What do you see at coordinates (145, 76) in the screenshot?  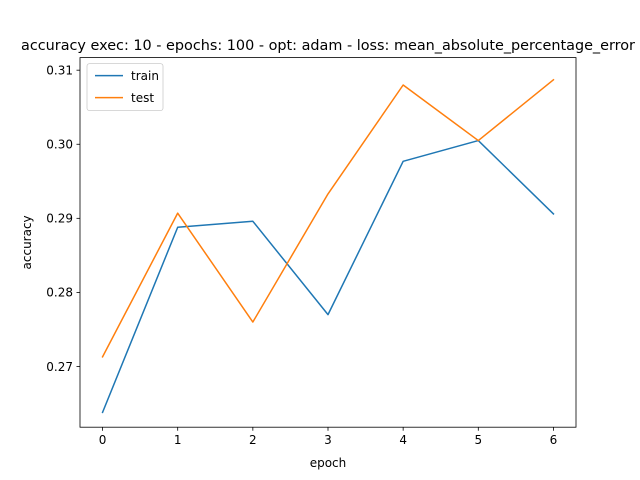 I see `legend-label-train: train` at bounding box center [145, 76].